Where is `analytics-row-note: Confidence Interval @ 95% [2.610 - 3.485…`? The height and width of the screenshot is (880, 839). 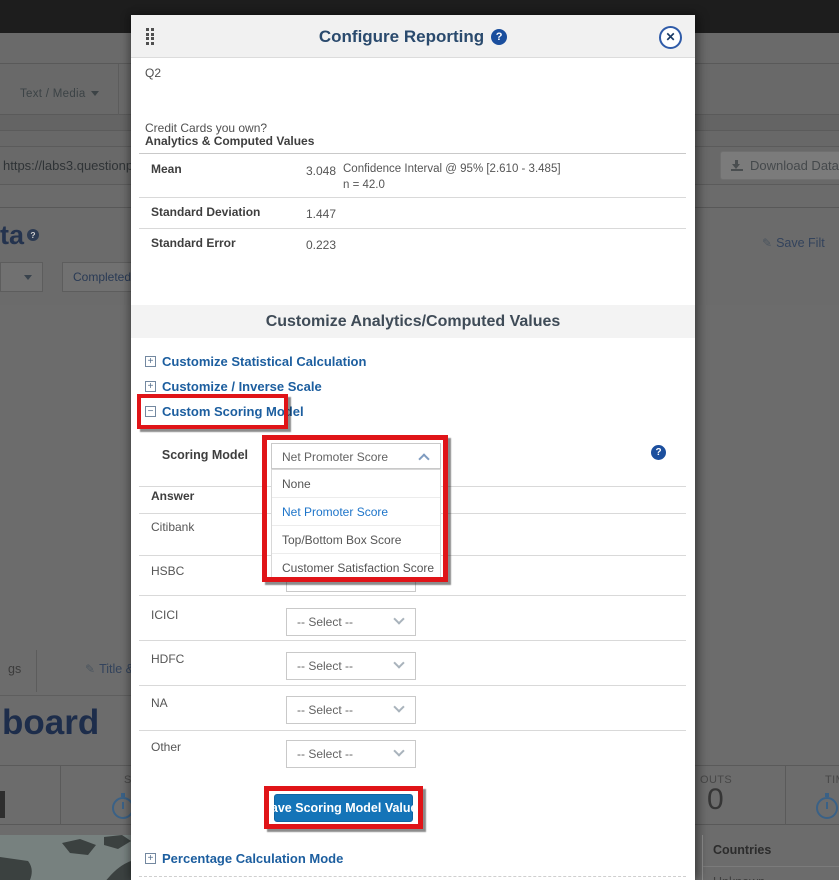 analytics-row-note: Confidence Interval @ 95% [2.610 - 3.485… is located at coordinates (452, 177).